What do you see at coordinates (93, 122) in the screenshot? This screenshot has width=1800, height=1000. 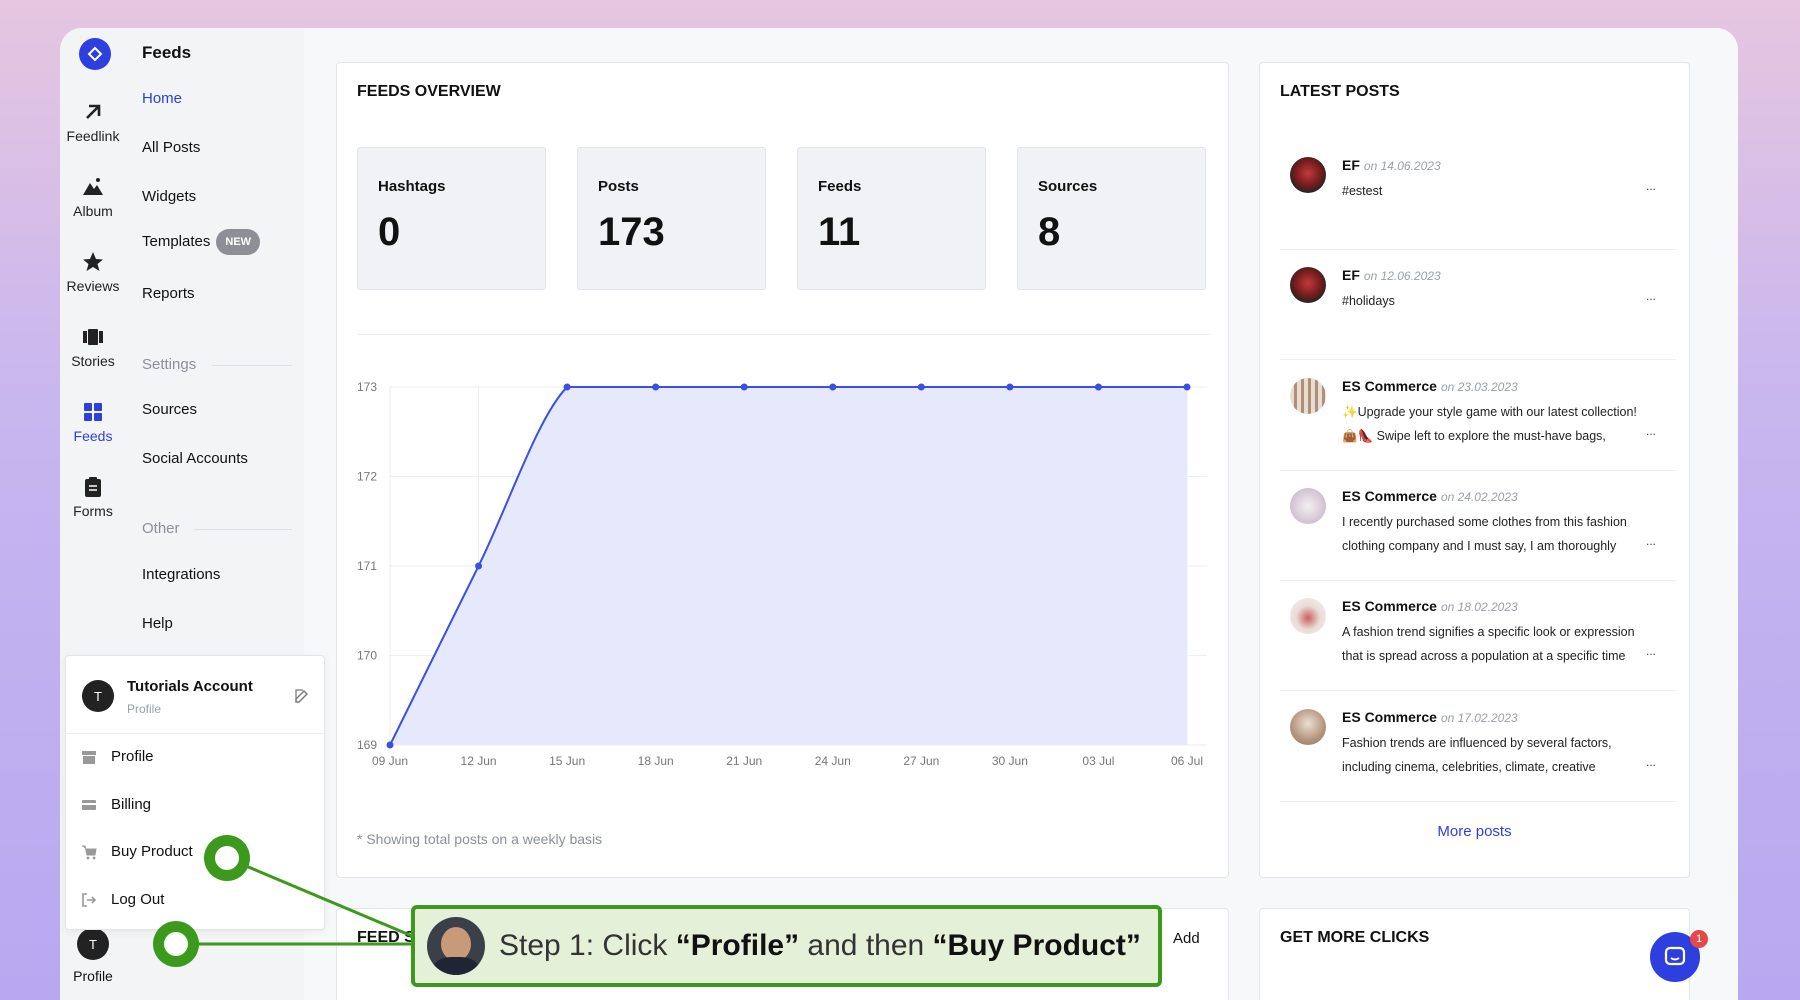 I see `rail-item-feedlink: Feedlink` at bounding box center [93, 122].